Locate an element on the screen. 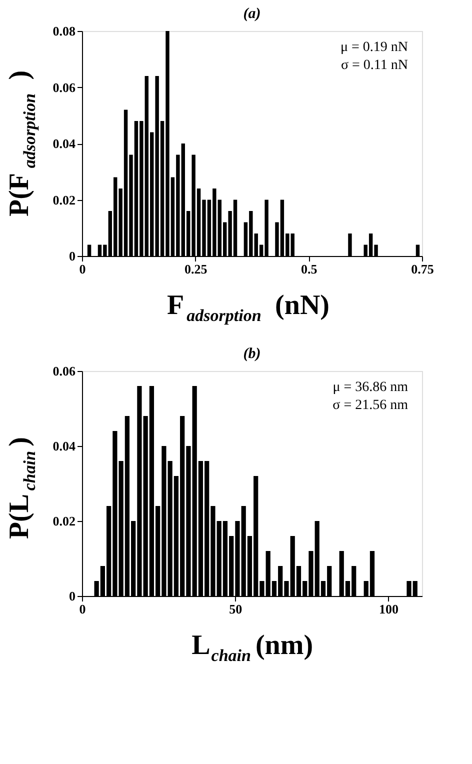 This screenshot has height=764, width=472. x-tick-label: 50 is located at coordinates (235, 609).